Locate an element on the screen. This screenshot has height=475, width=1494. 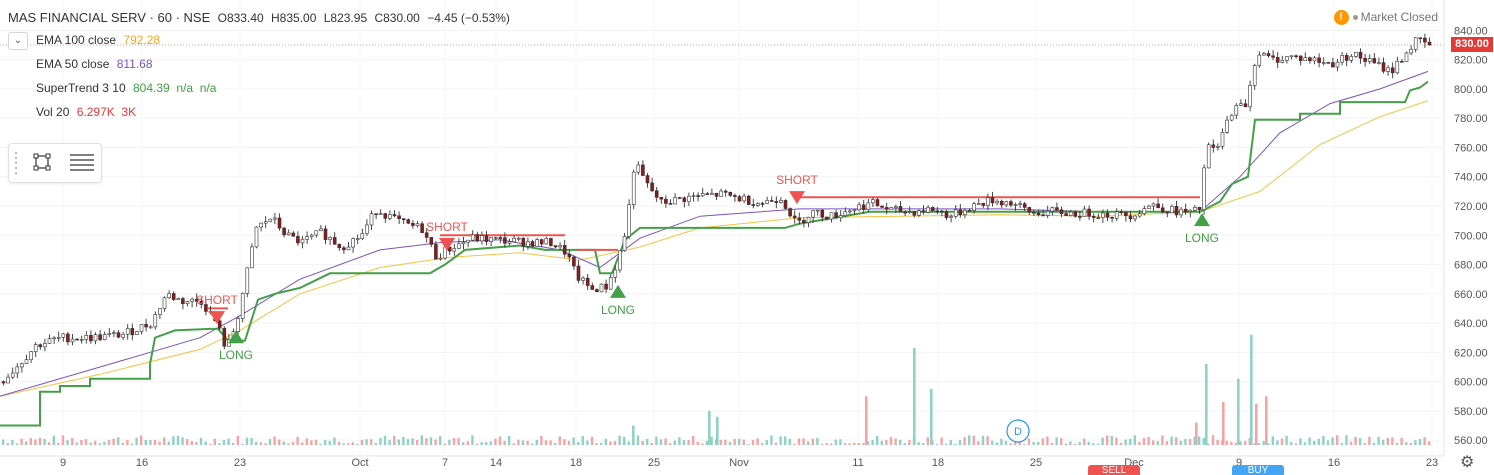
symbol-title: MAS FINANCIAL SERV · 60 · NSE is located at coordinates (109, 17).